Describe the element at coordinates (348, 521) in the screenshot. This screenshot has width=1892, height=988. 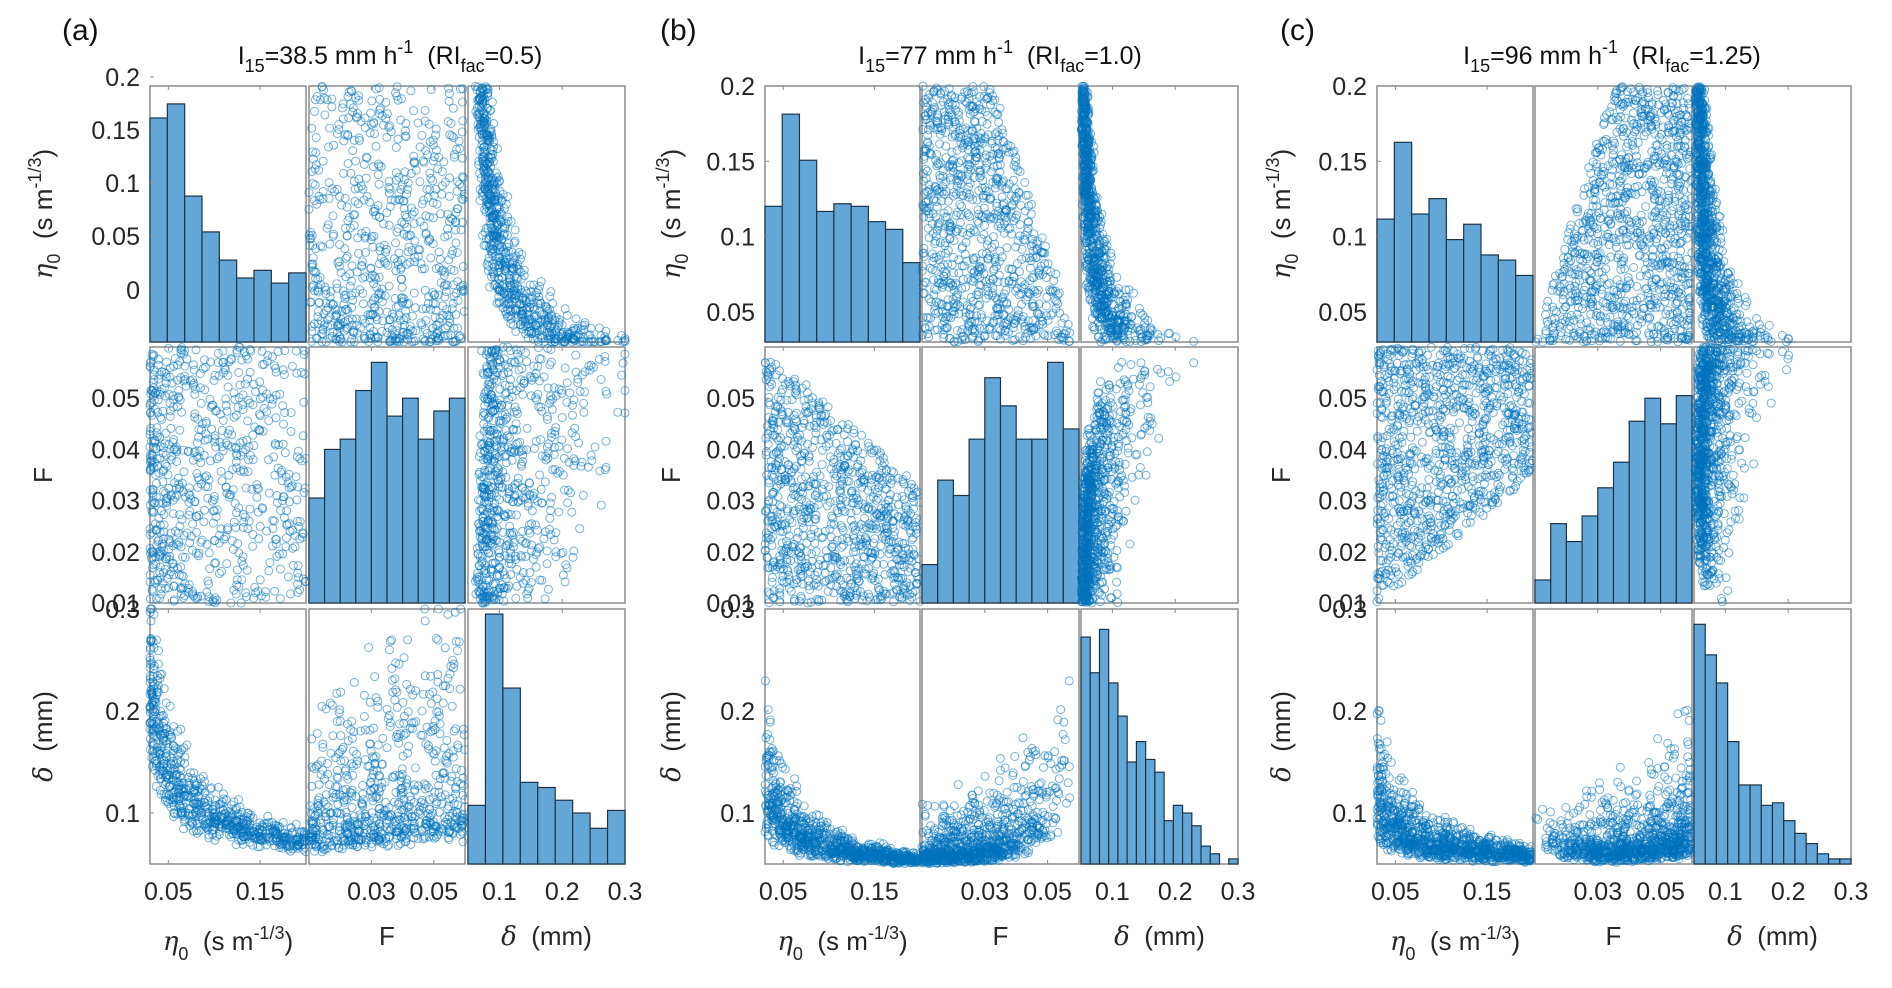
I see `histogram-bar` at that location.